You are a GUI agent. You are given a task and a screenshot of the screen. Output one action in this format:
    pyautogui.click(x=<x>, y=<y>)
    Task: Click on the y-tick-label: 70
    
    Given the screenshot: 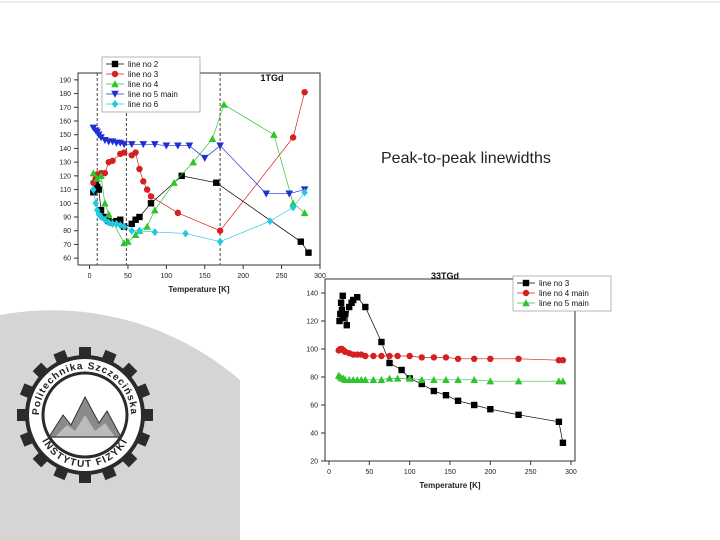 What is the action you would take?
    pyautogui.click(x=67, y=245)
    